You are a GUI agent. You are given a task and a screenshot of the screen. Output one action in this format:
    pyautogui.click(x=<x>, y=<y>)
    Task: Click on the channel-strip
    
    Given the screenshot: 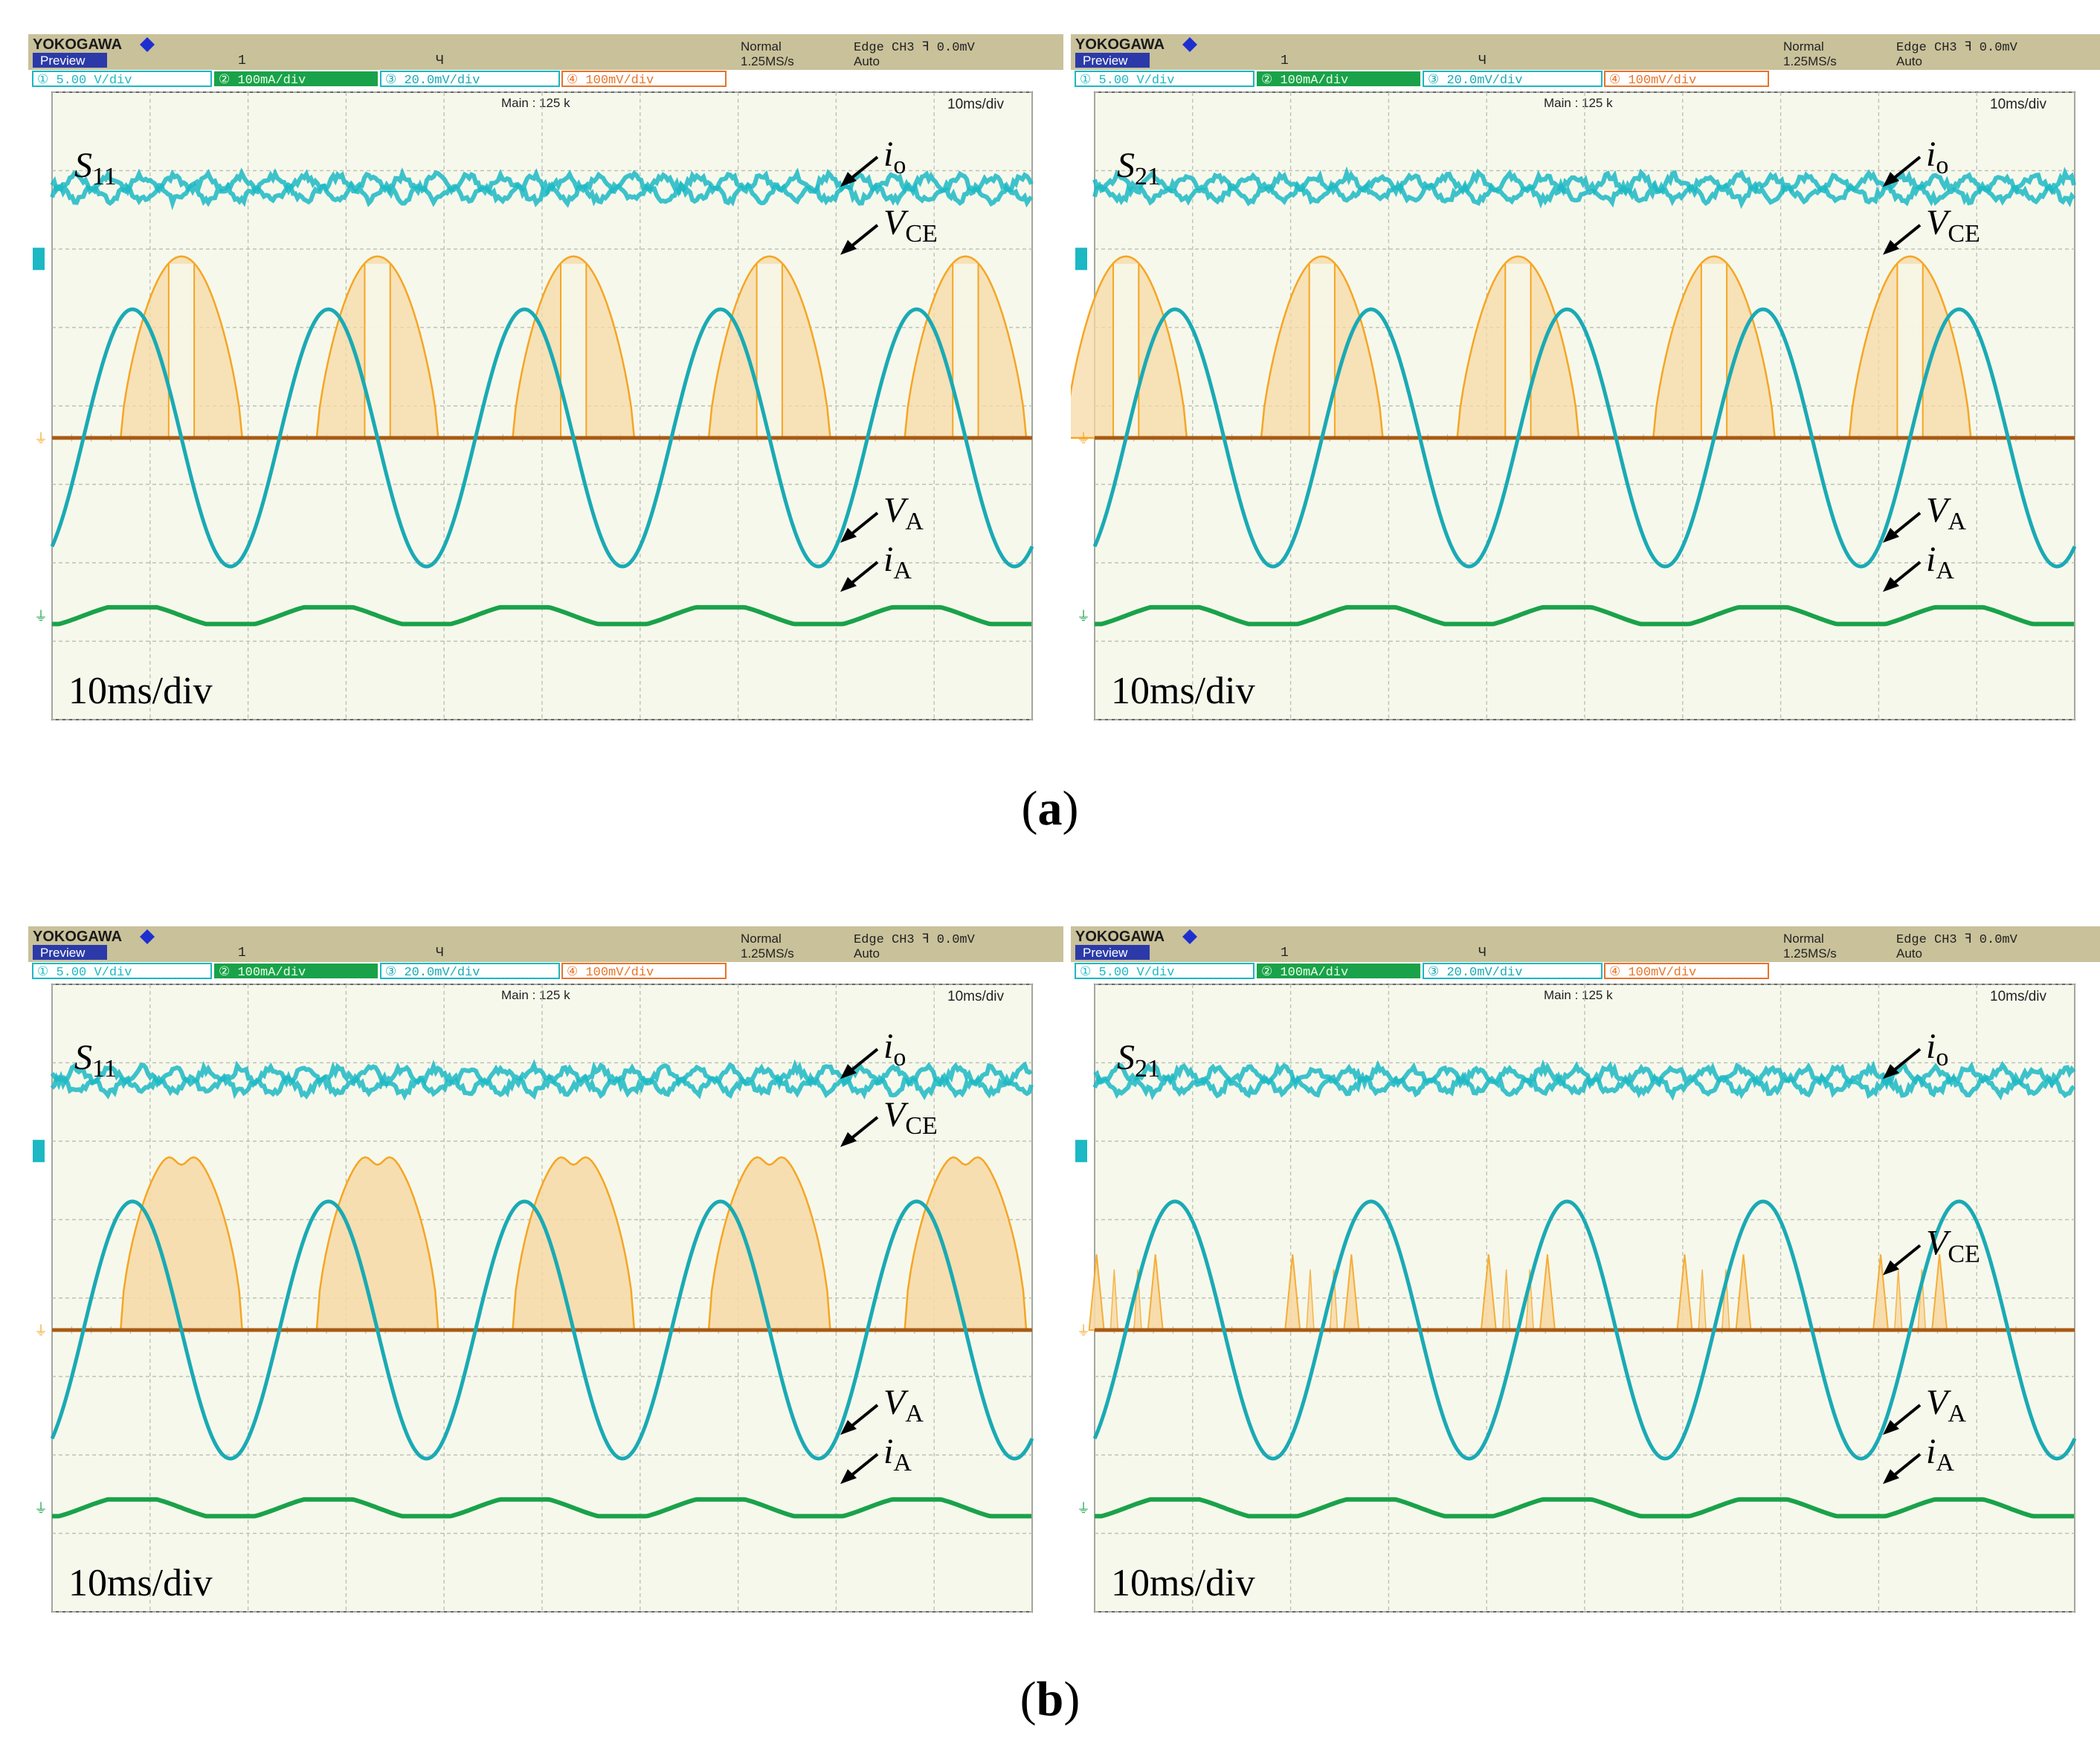 What is the action you would take?
    pyautogui.click(x=545, y=79)
    